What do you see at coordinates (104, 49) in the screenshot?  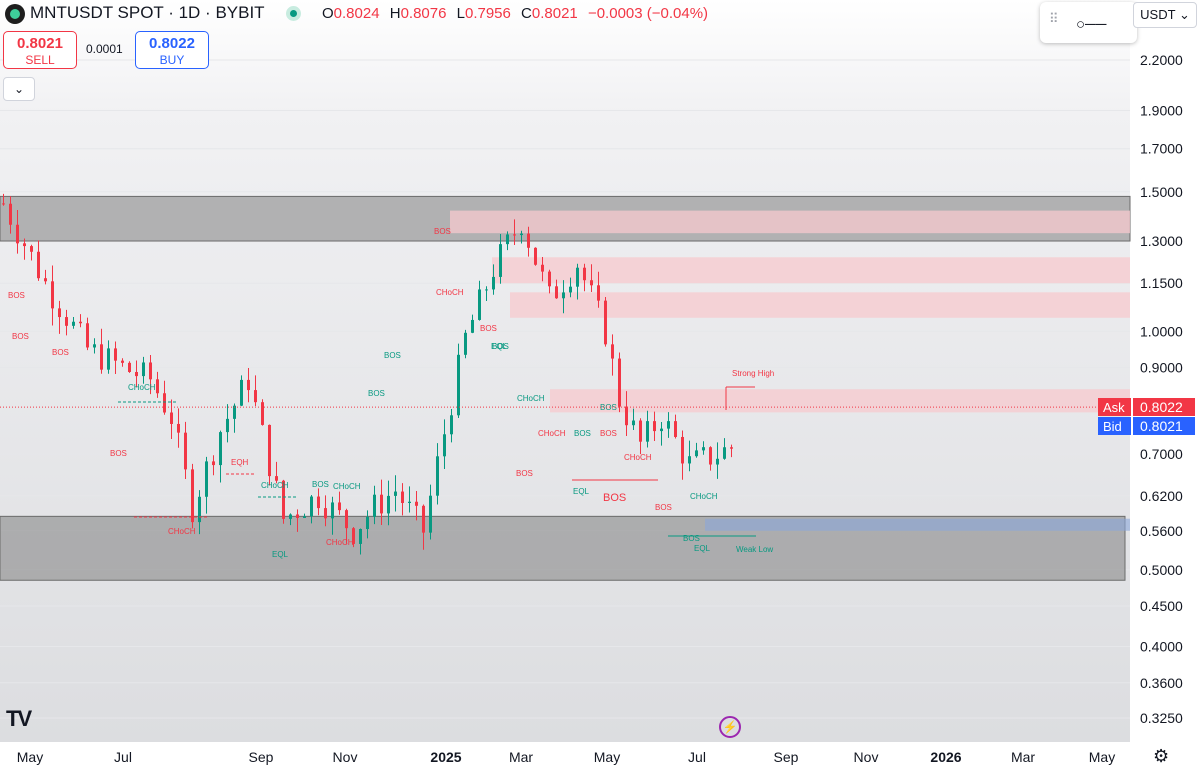 I see `spread-value: 0.0001` at bounding box center [104, 49].